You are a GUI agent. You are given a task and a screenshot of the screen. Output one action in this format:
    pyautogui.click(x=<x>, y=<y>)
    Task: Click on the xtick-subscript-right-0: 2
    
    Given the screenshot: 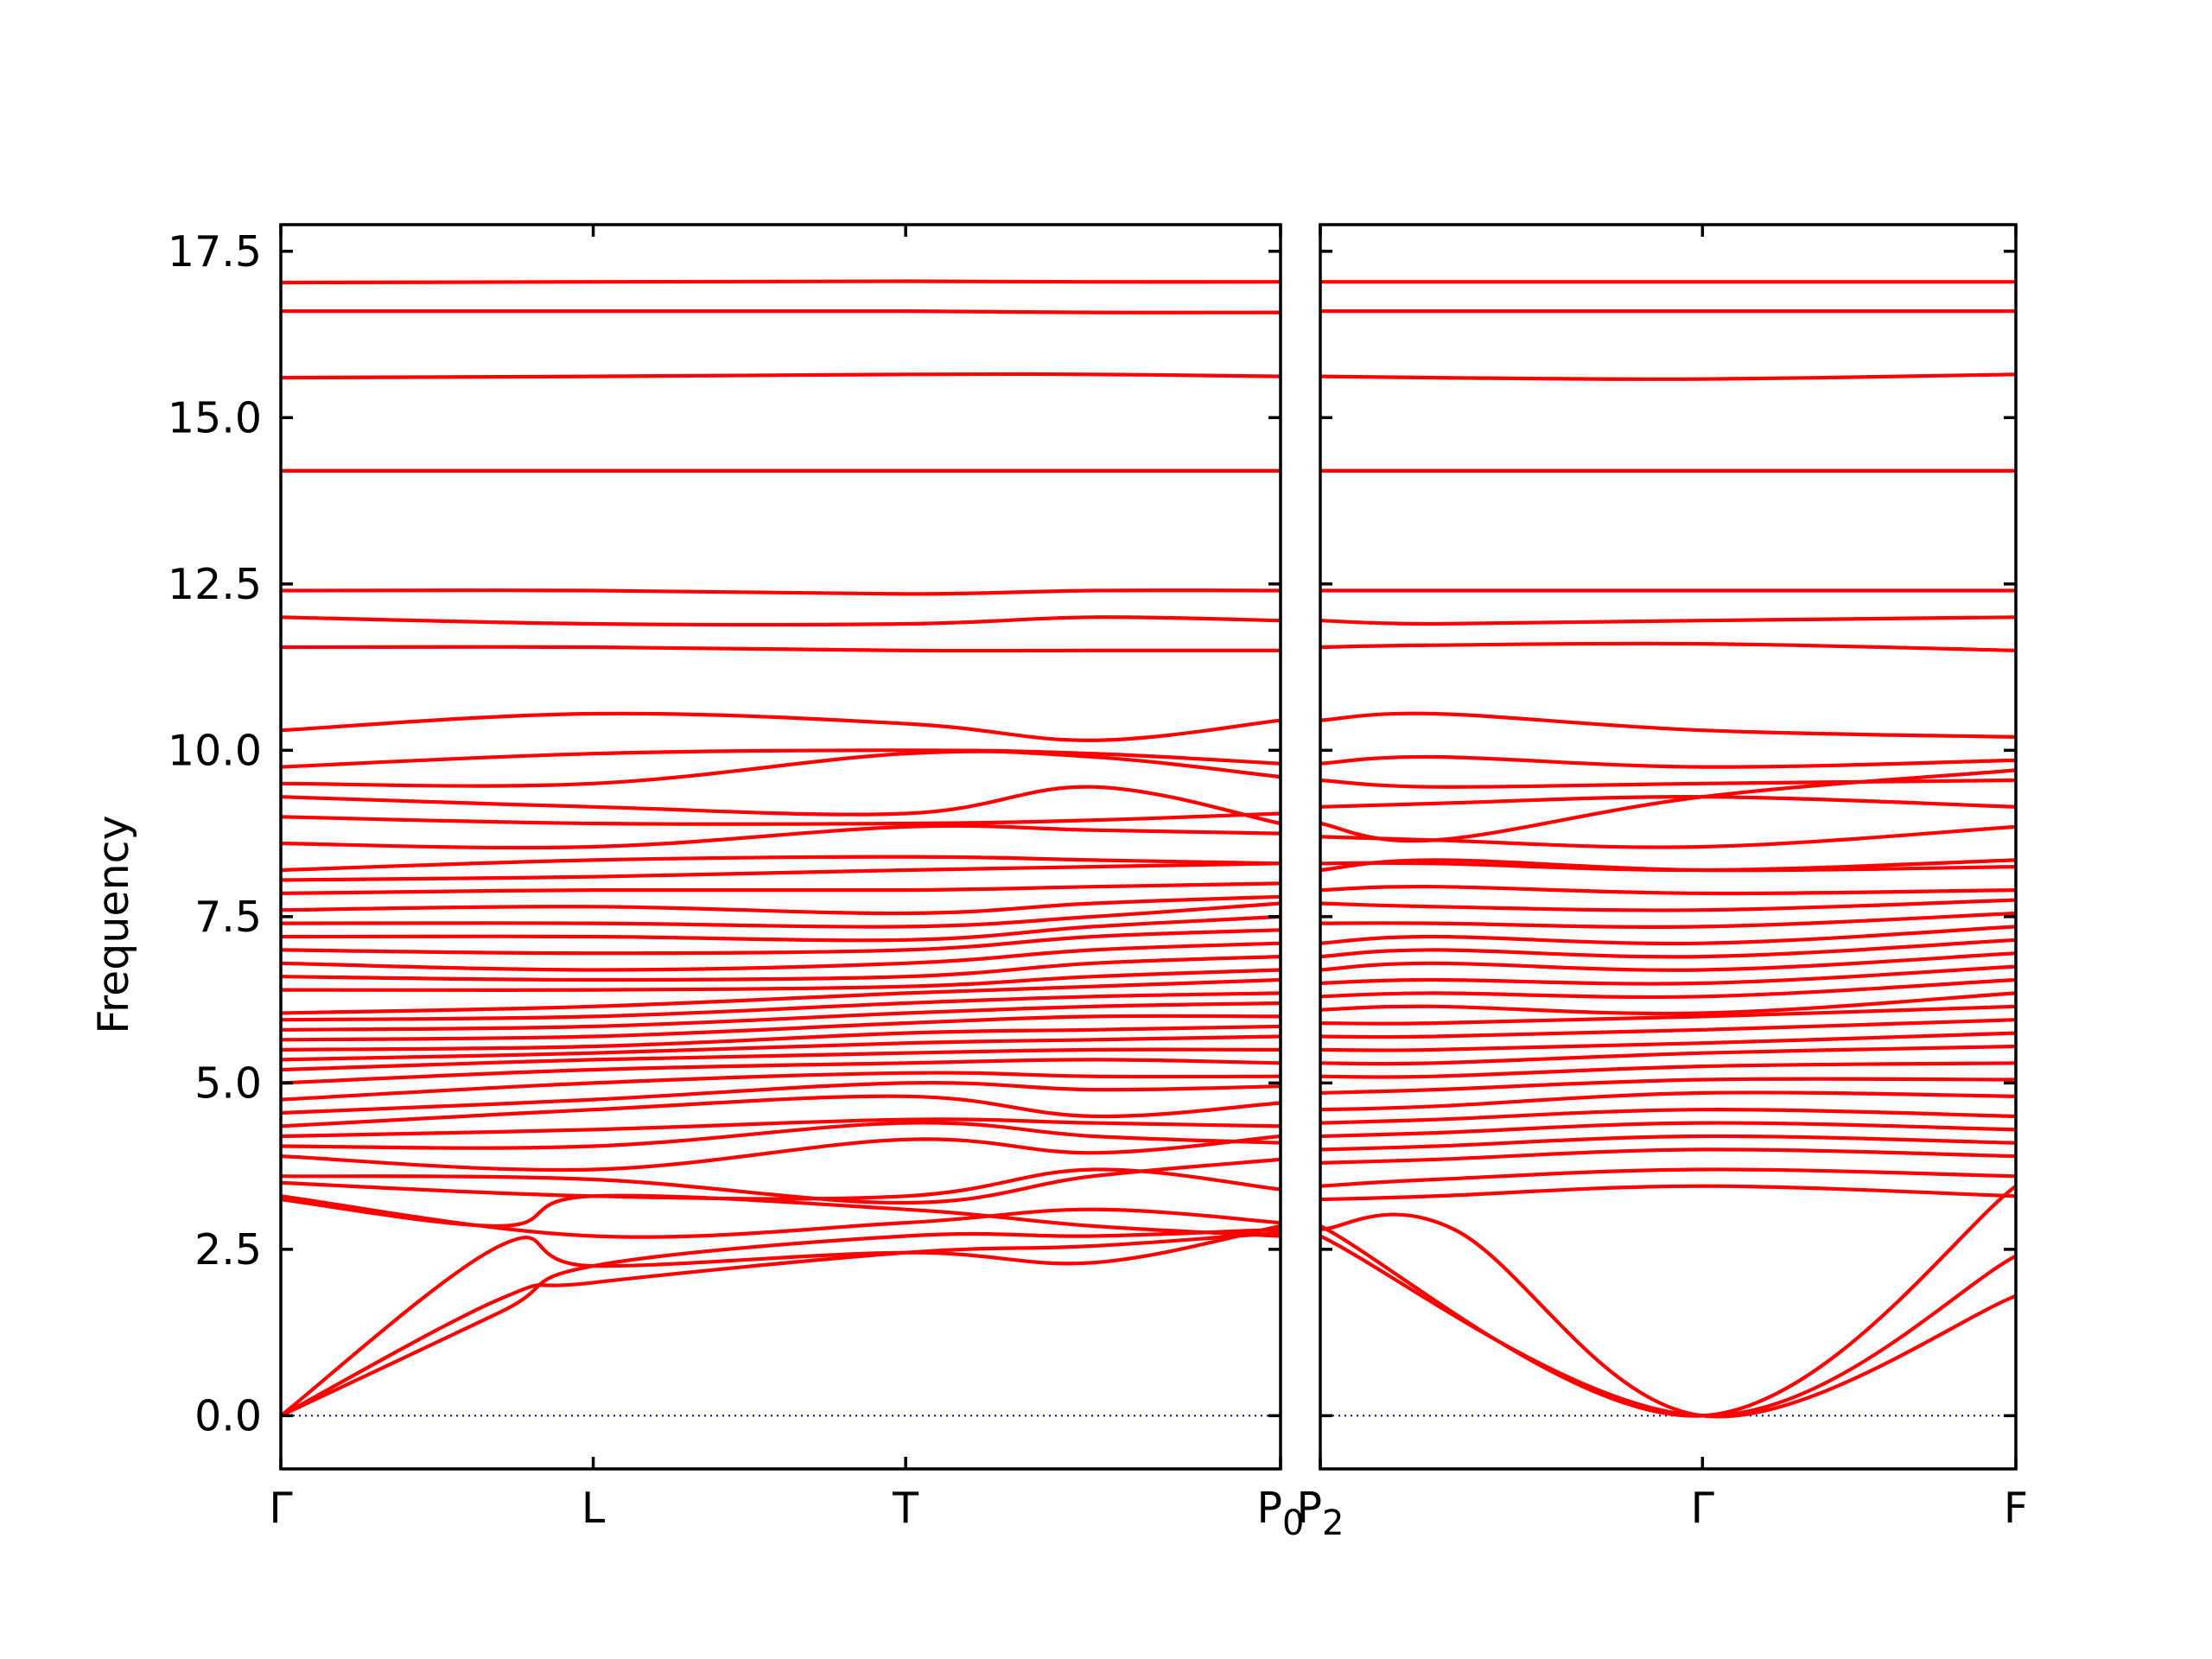 What is the action you would take?
    pyautogui.click(x=1333, y=1523)
    